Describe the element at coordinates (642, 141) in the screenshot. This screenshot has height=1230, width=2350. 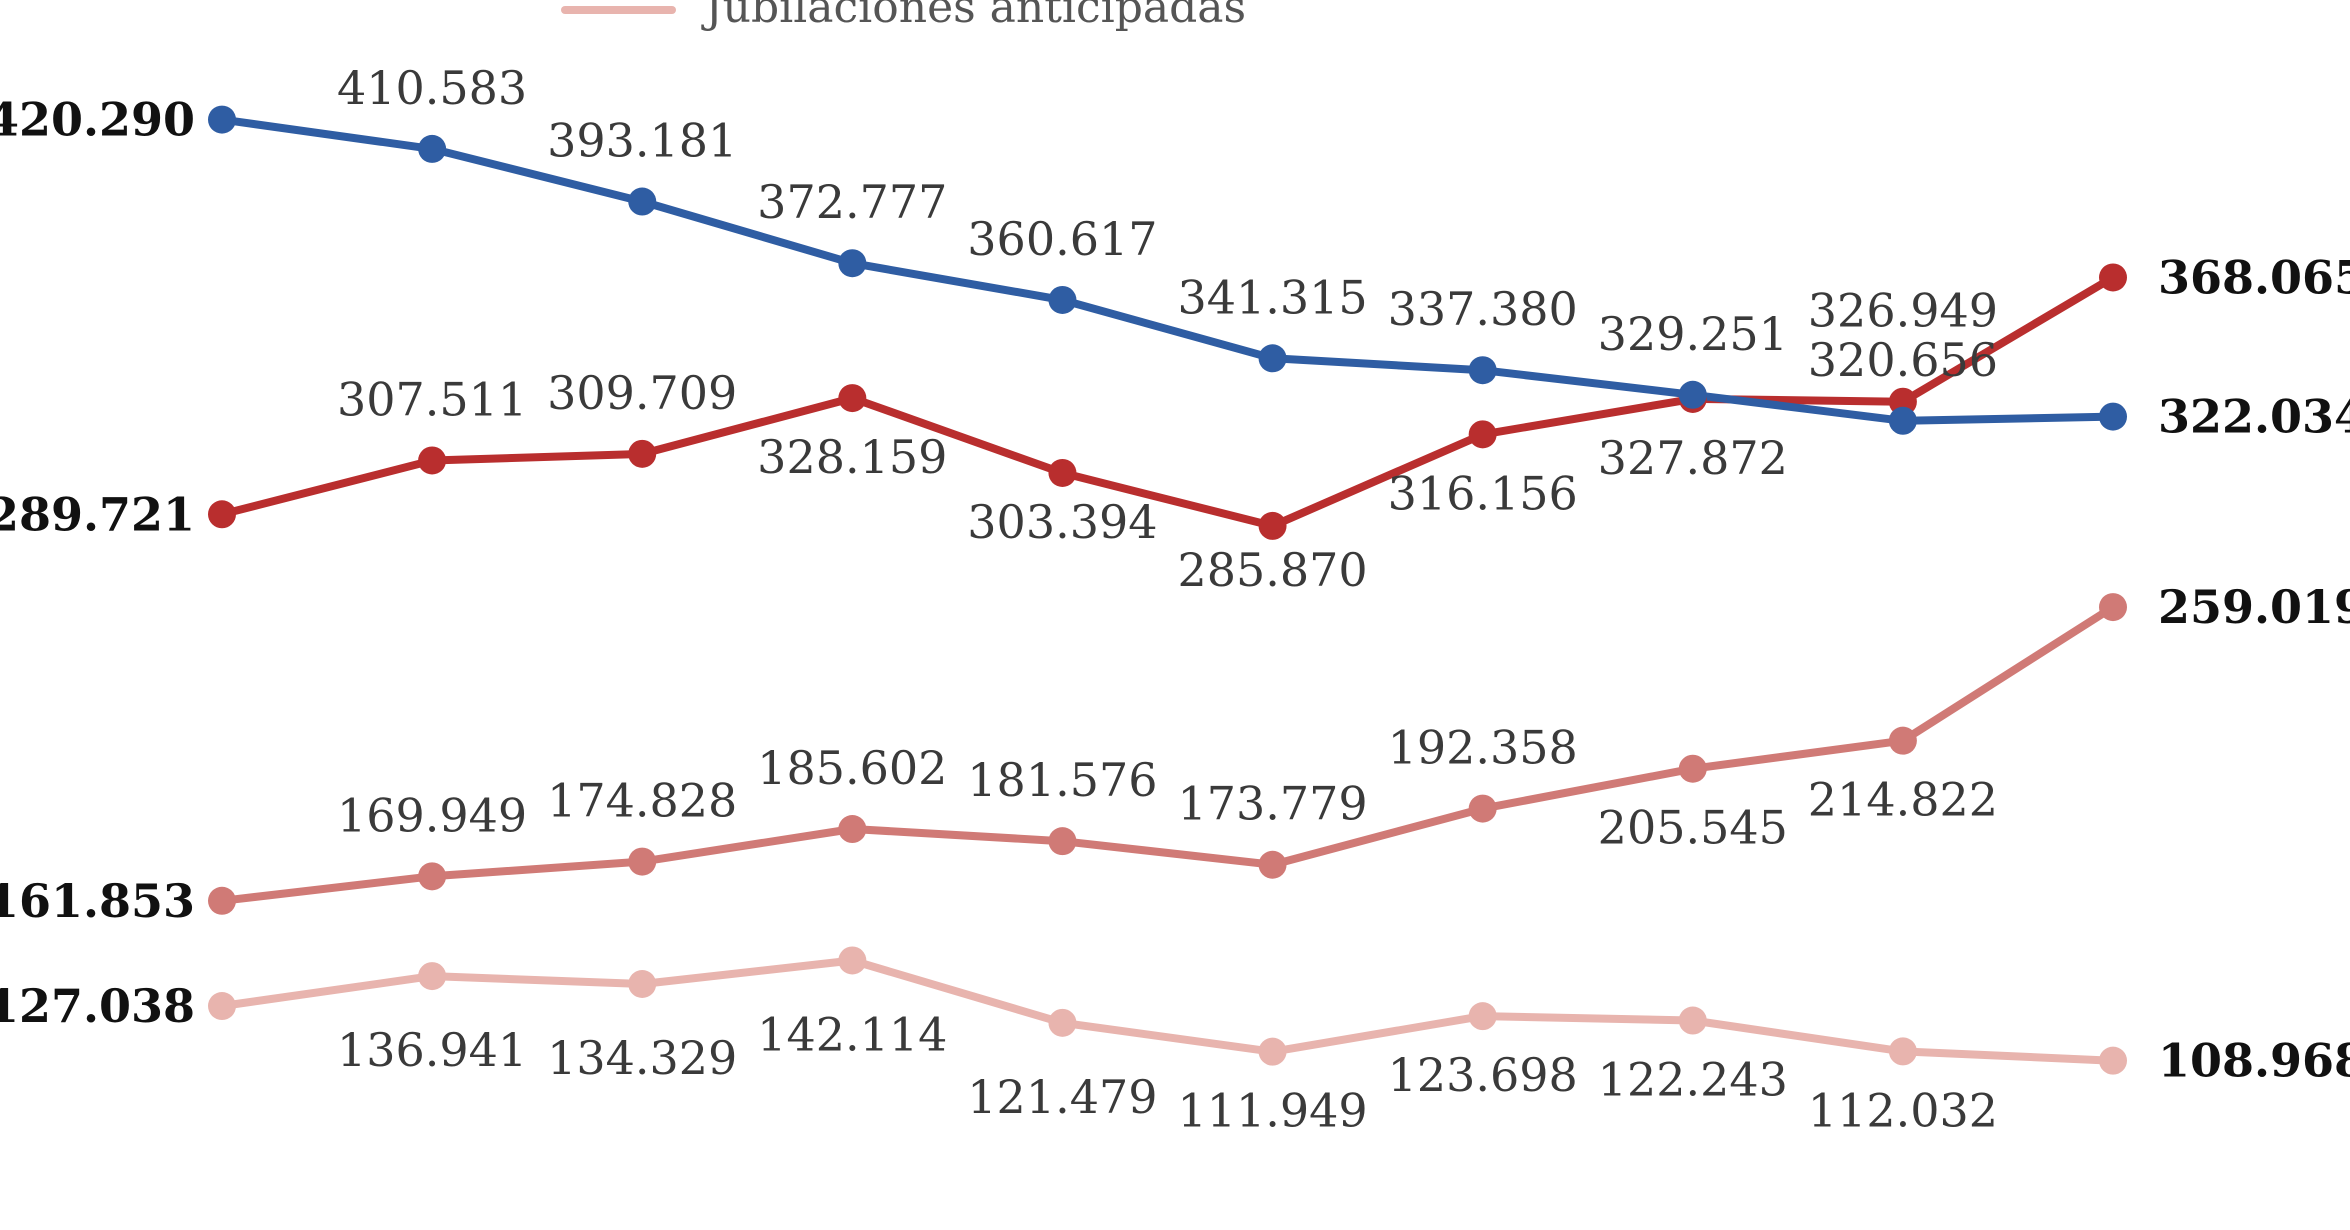
I see `data-label-blue-3: 393.181` at that location.